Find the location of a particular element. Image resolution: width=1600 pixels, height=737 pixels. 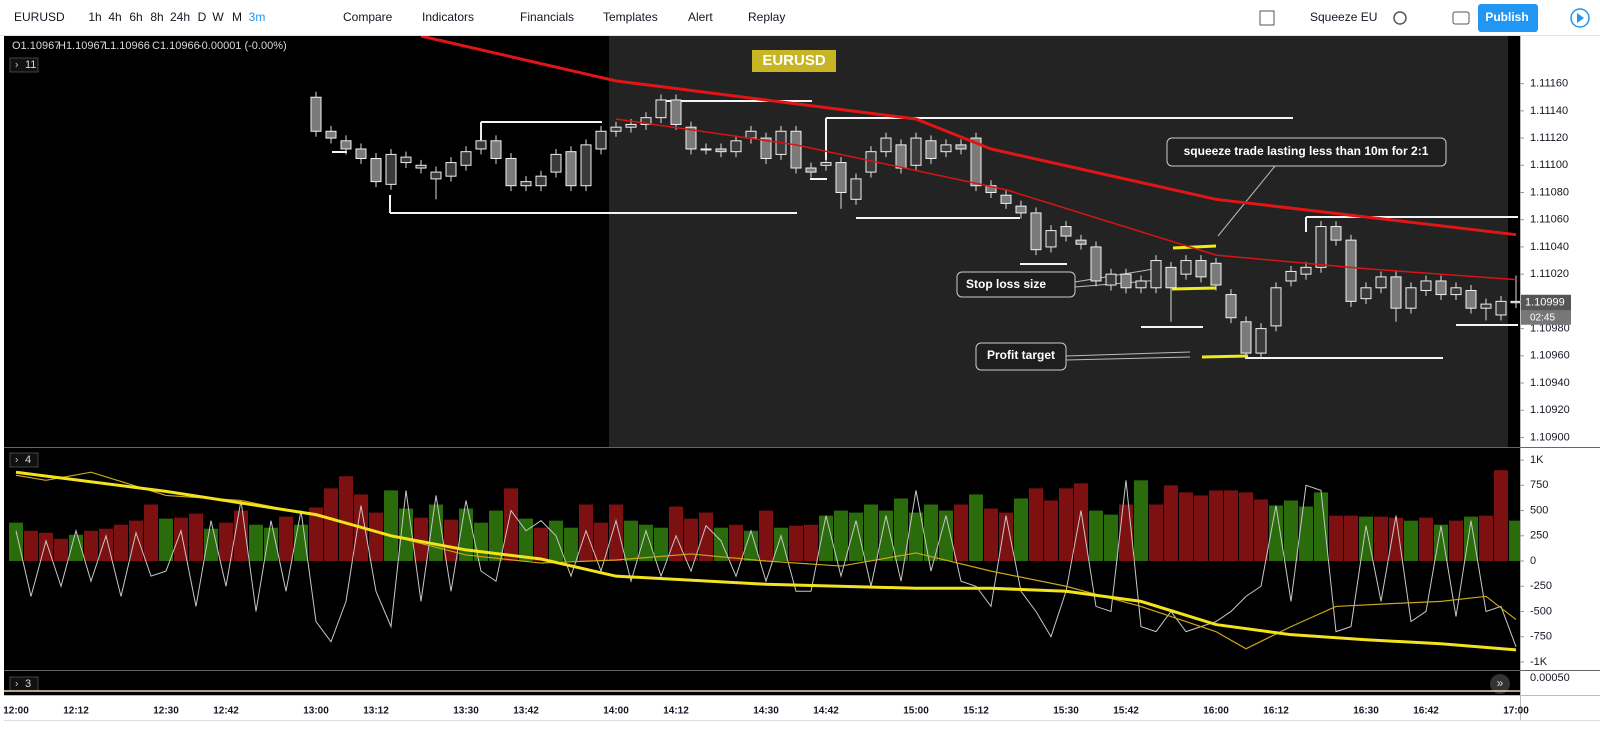

ohlc-value: -0.00001 (-0.00%) is located at coordinates (242, 46).